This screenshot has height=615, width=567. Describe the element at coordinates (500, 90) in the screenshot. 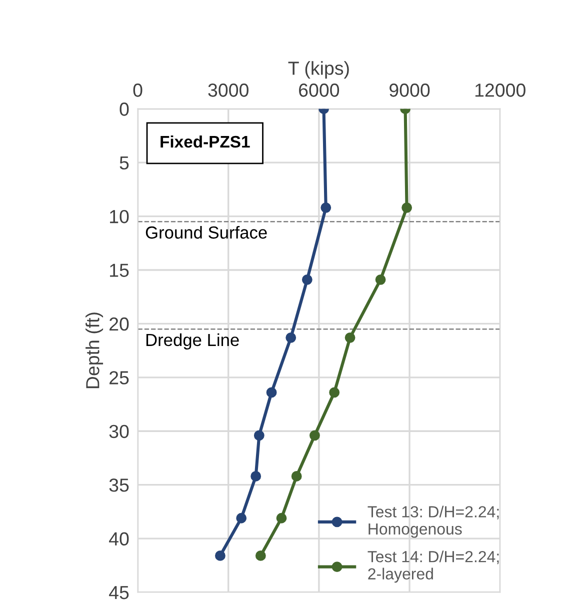

I see `x-tick-label: 12000` at that location.